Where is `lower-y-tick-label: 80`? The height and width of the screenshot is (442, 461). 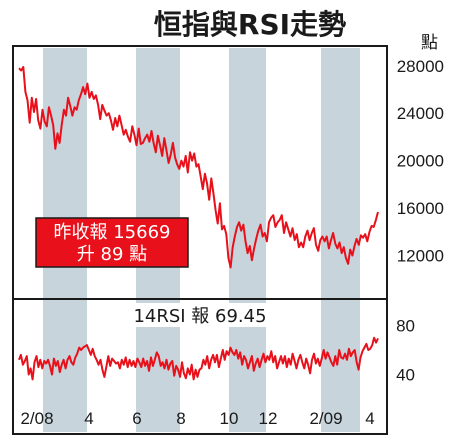
lower-y-tick-label: 80 is located at coordinates (405, 326).